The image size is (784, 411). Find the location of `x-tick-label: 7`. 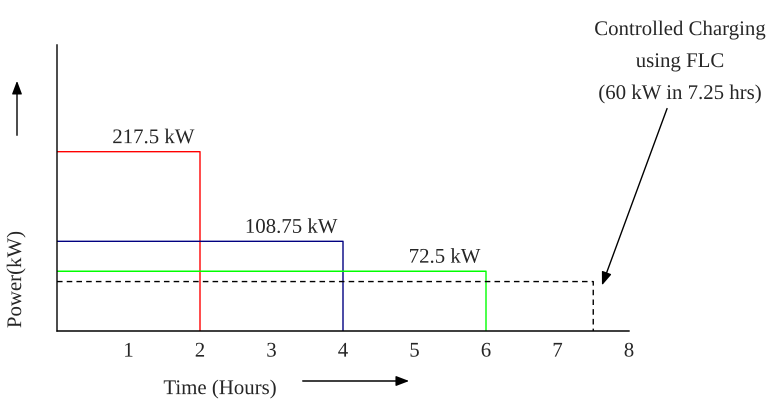

x-tick-label: 7 is located at coordinates (558, 349).